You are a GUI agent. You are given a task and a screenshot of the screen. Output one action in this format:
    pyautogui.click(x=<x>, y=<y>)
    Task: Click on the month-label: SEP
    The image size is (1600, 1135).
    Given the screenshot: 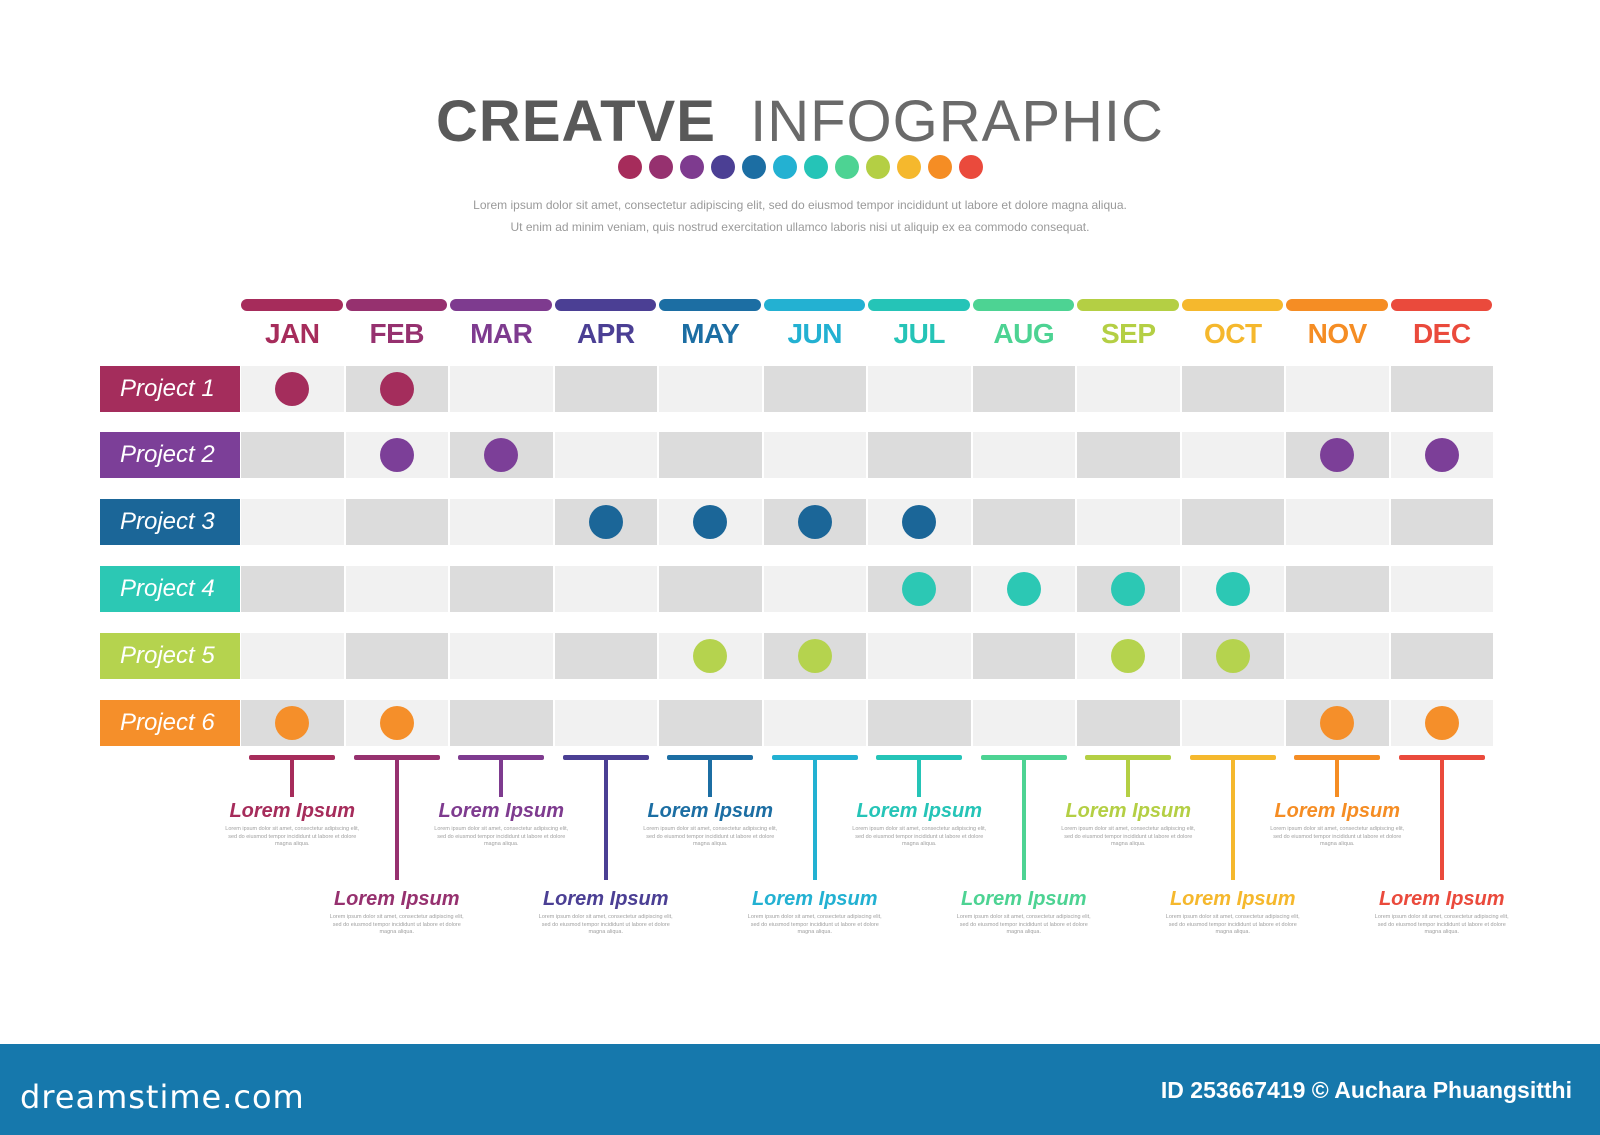 What is the action you would take?
    pyautogui.click(x=1128, y=333)
    